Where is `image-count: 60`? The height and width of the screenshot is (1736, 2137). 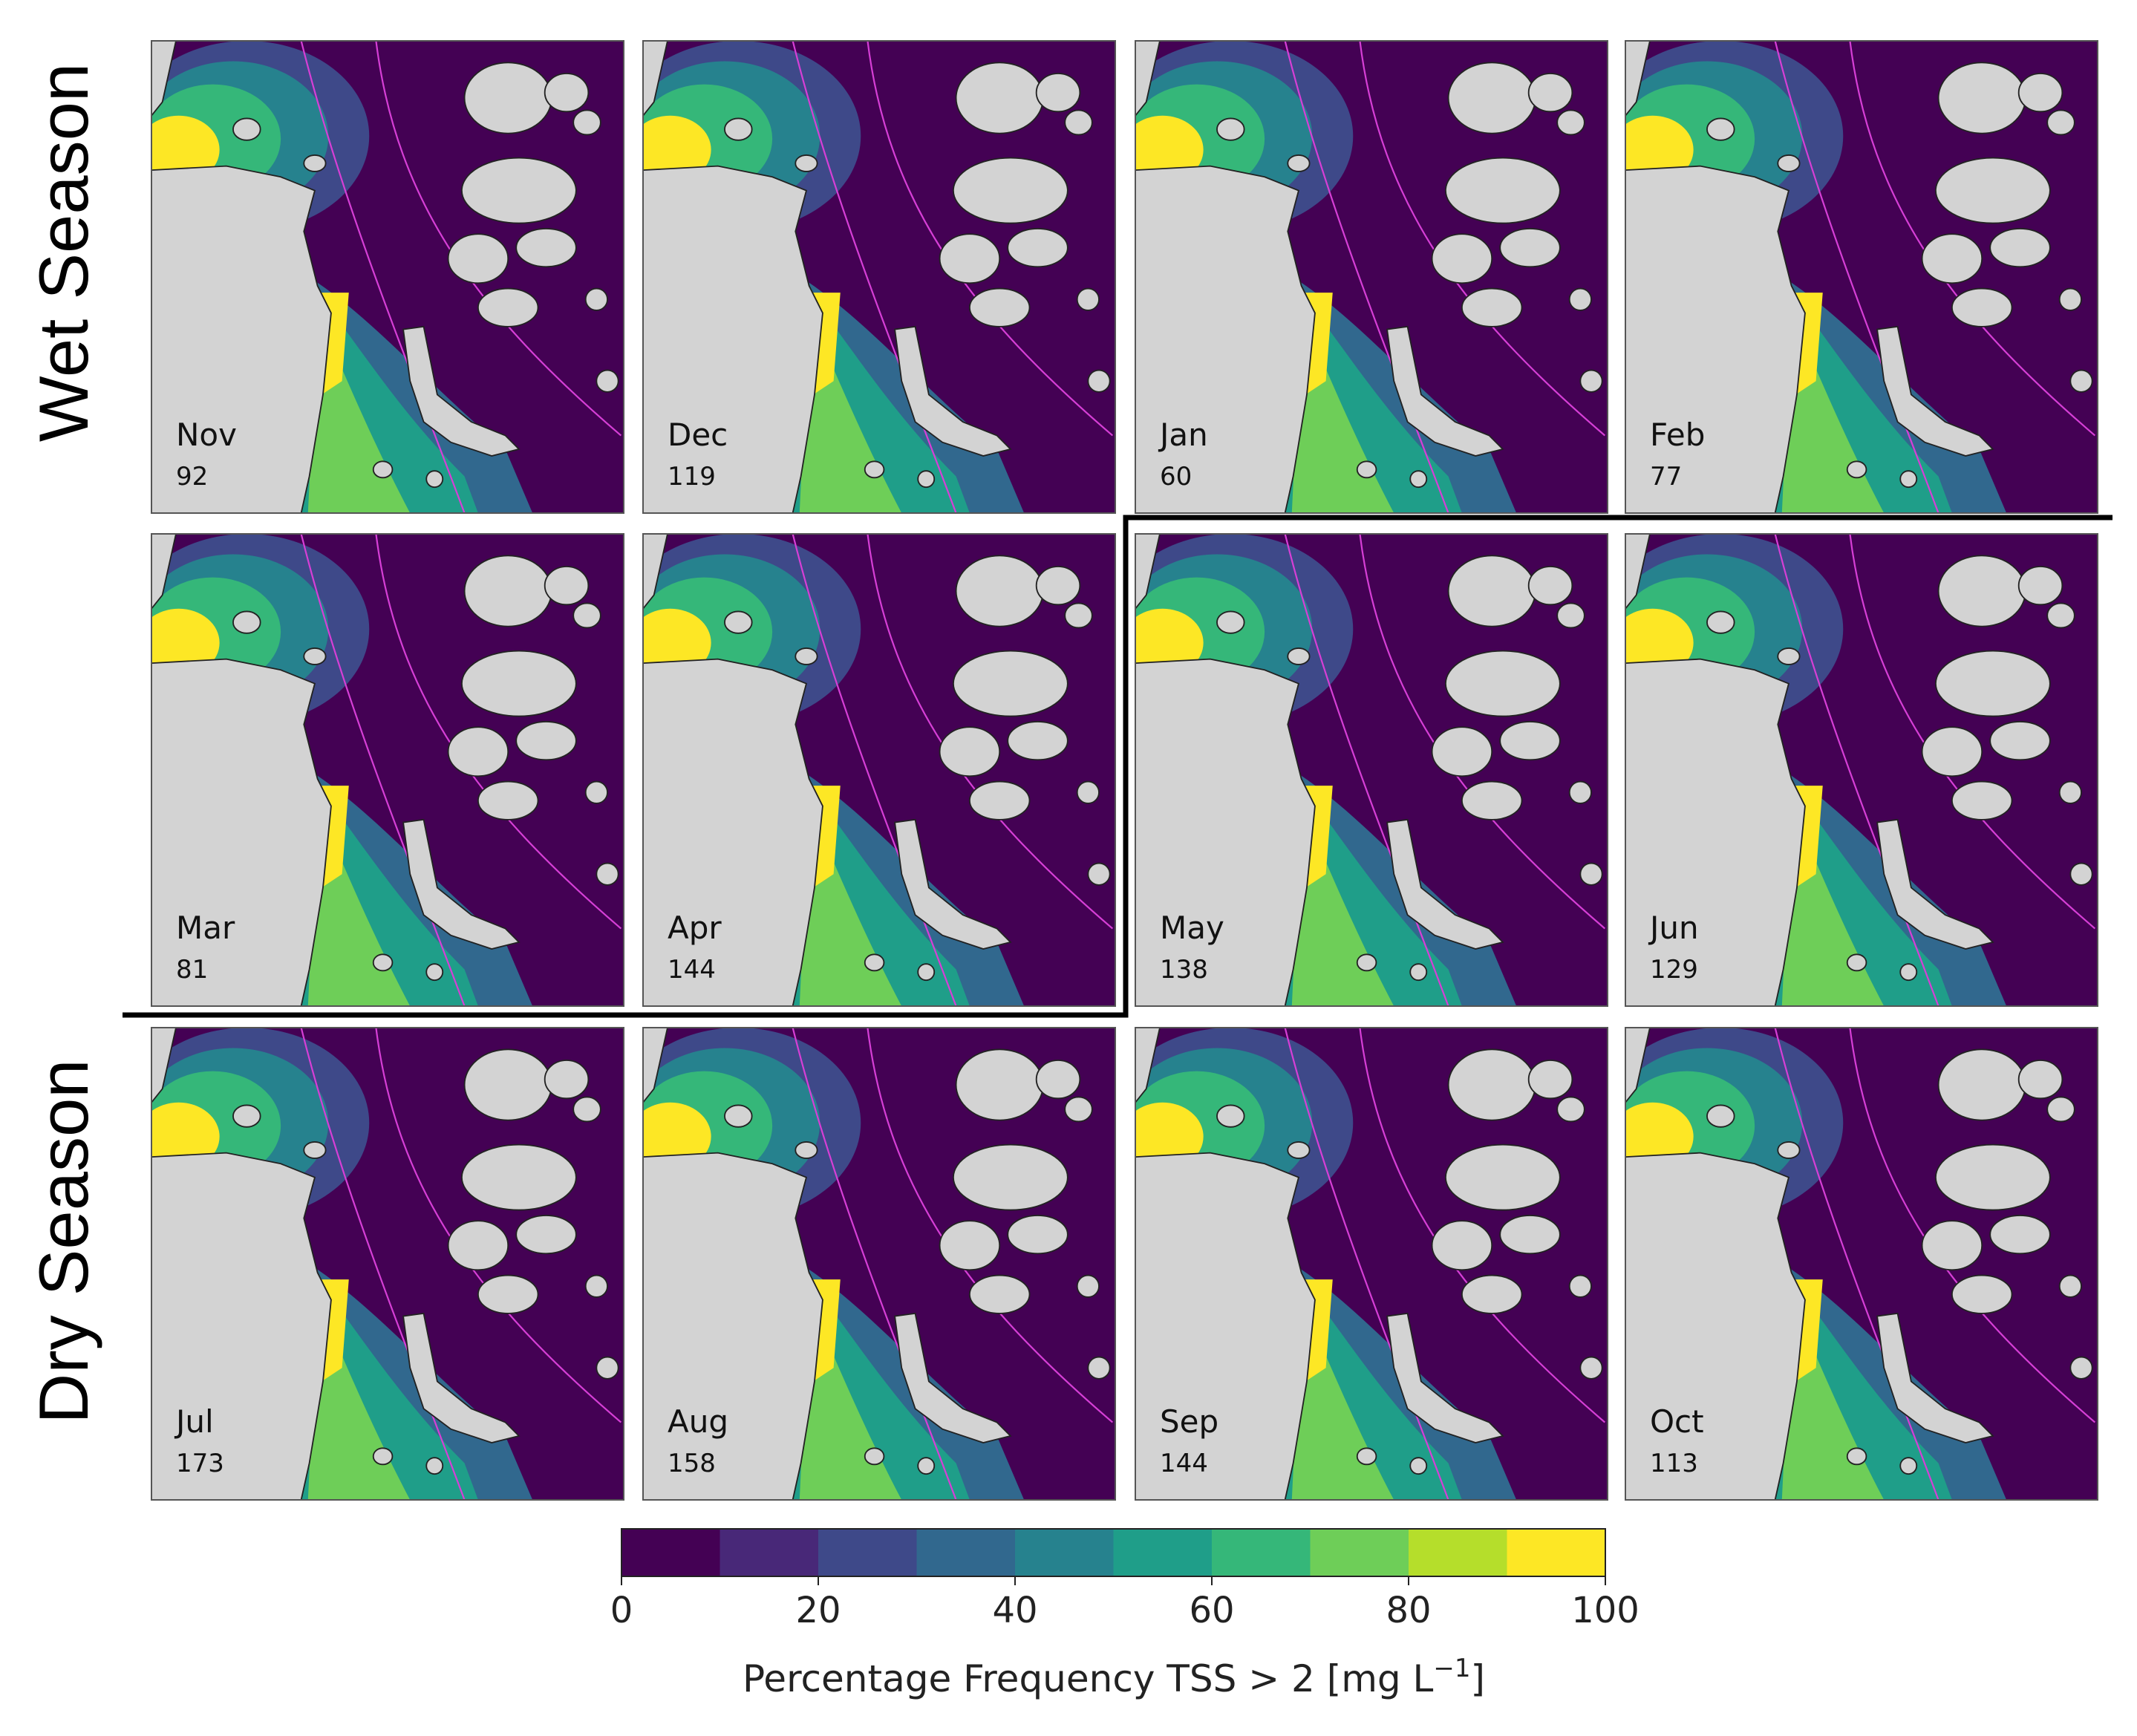 image-count: 60 is located at coordinates (1176, 477).